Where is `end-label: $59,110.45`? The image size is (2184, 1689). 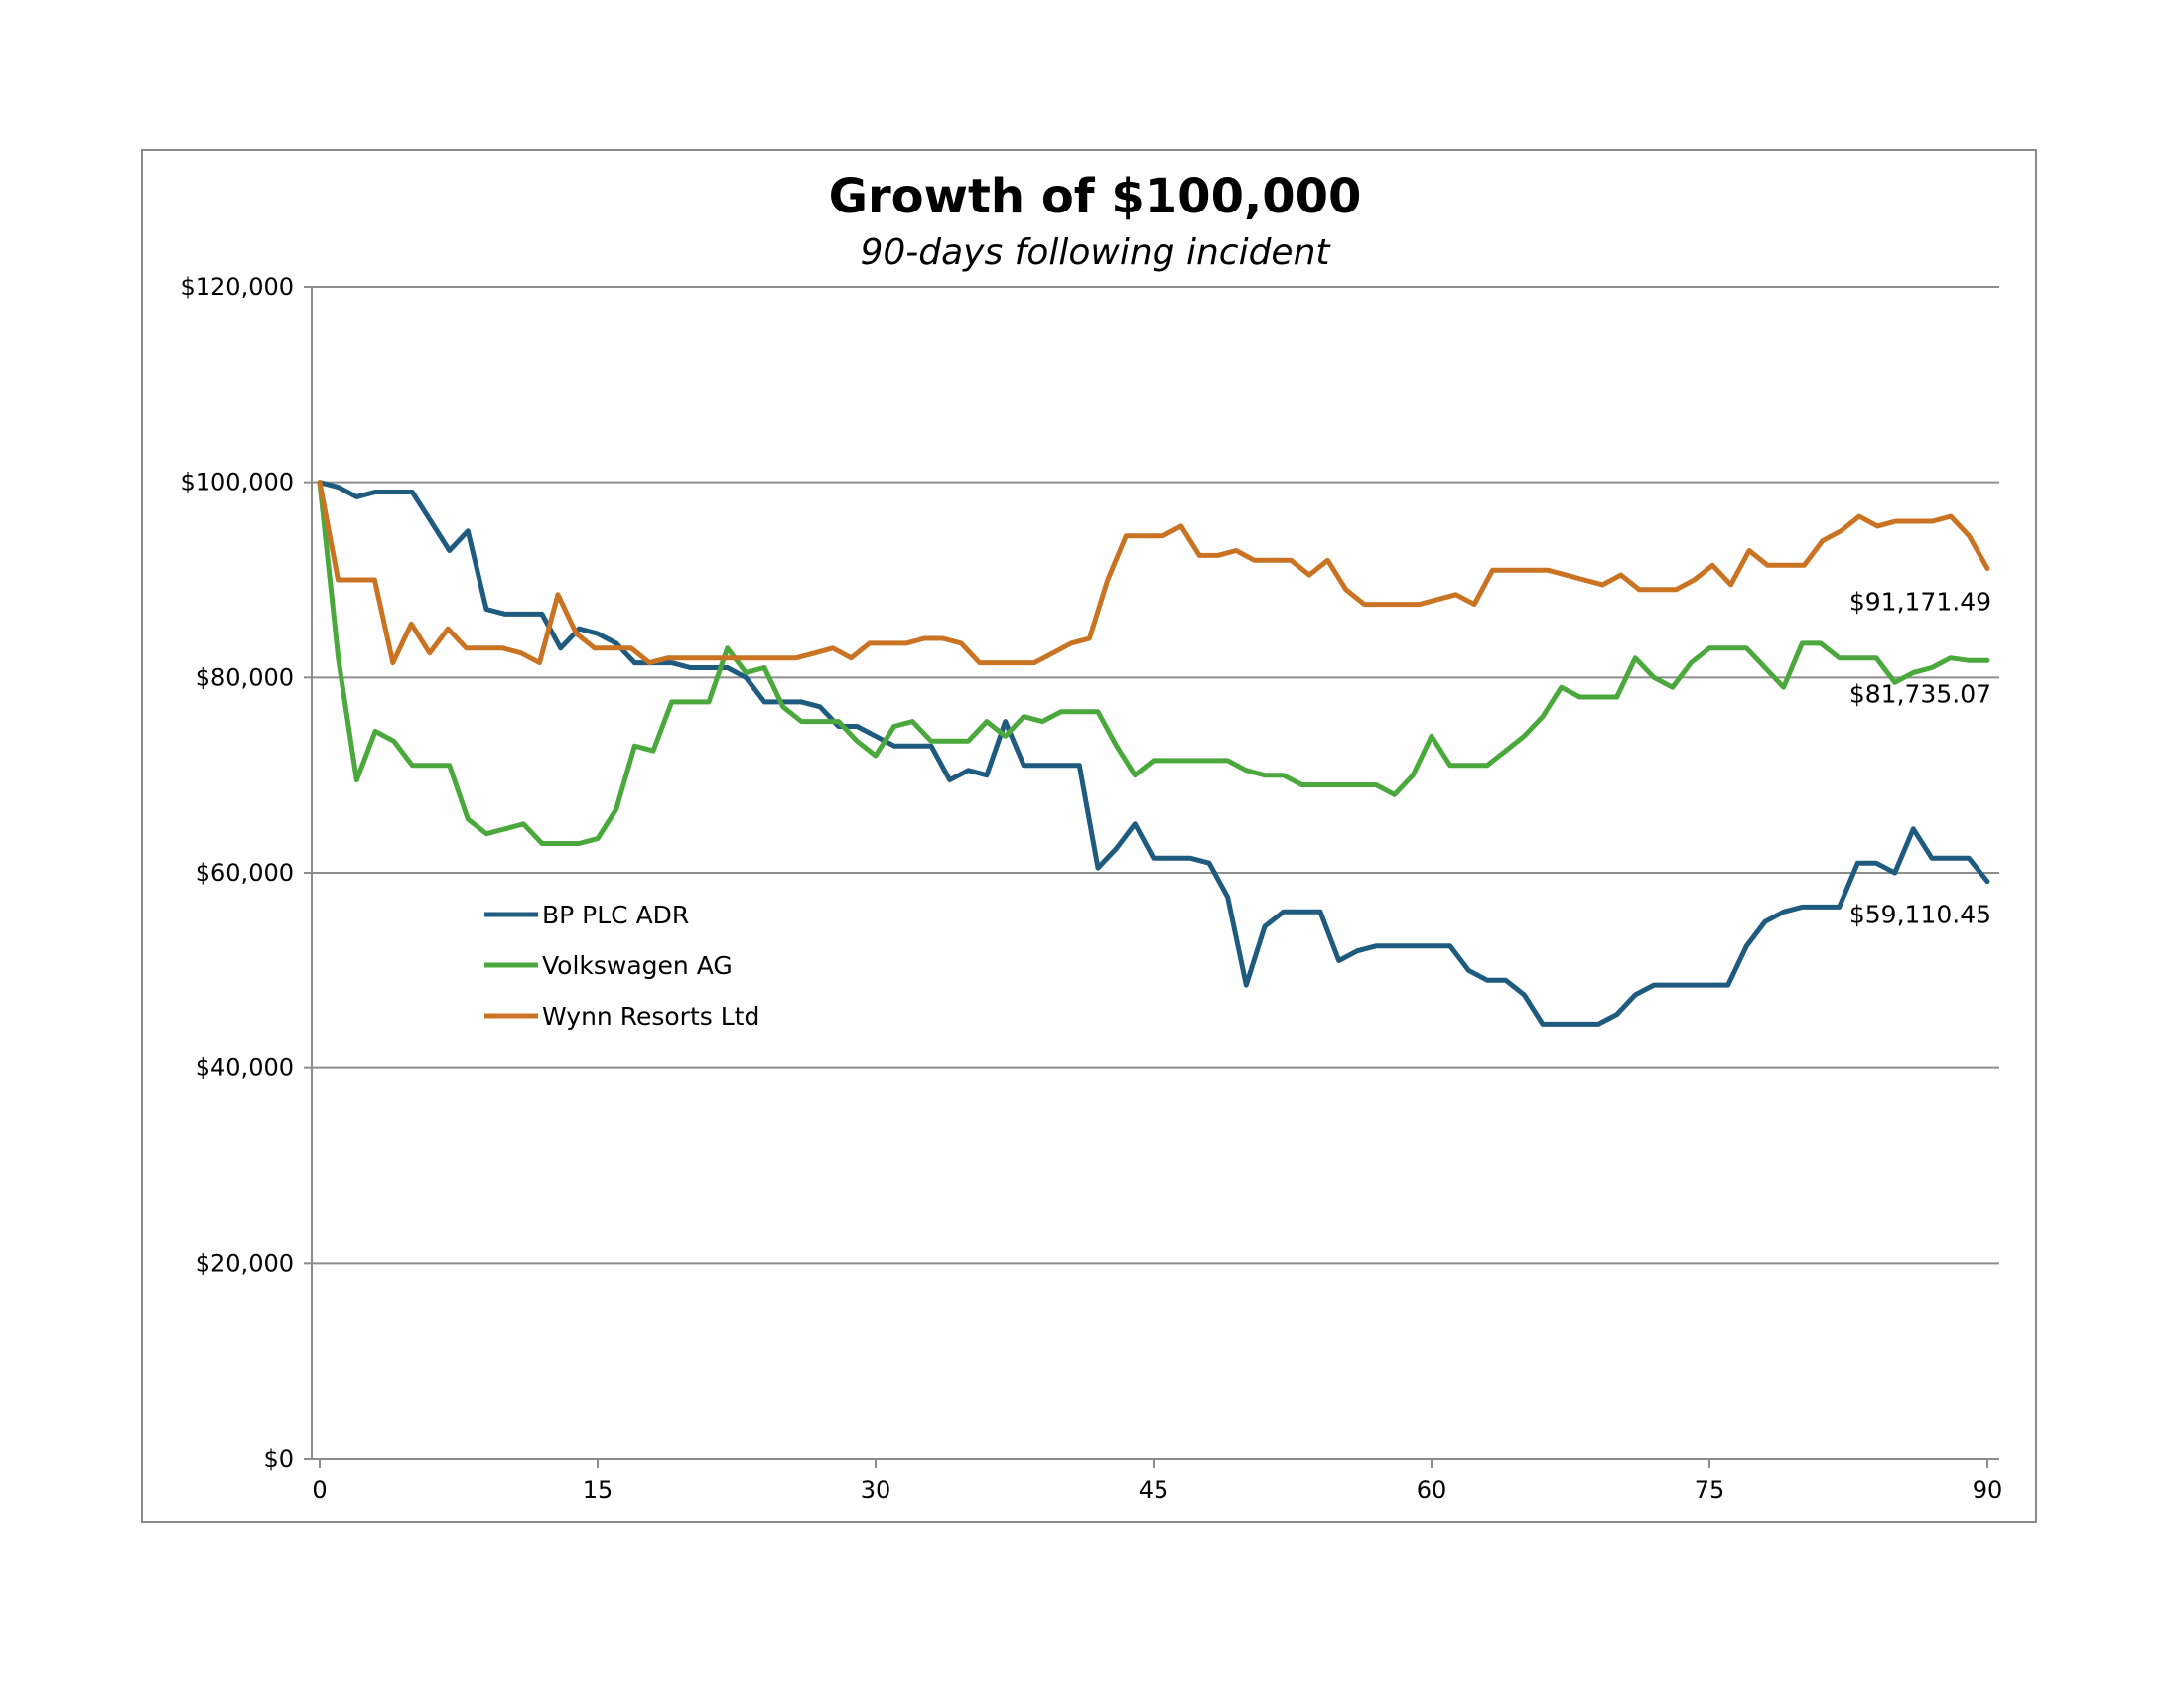 end-label: $59,110.45 is located at coordinates (1920, 915).